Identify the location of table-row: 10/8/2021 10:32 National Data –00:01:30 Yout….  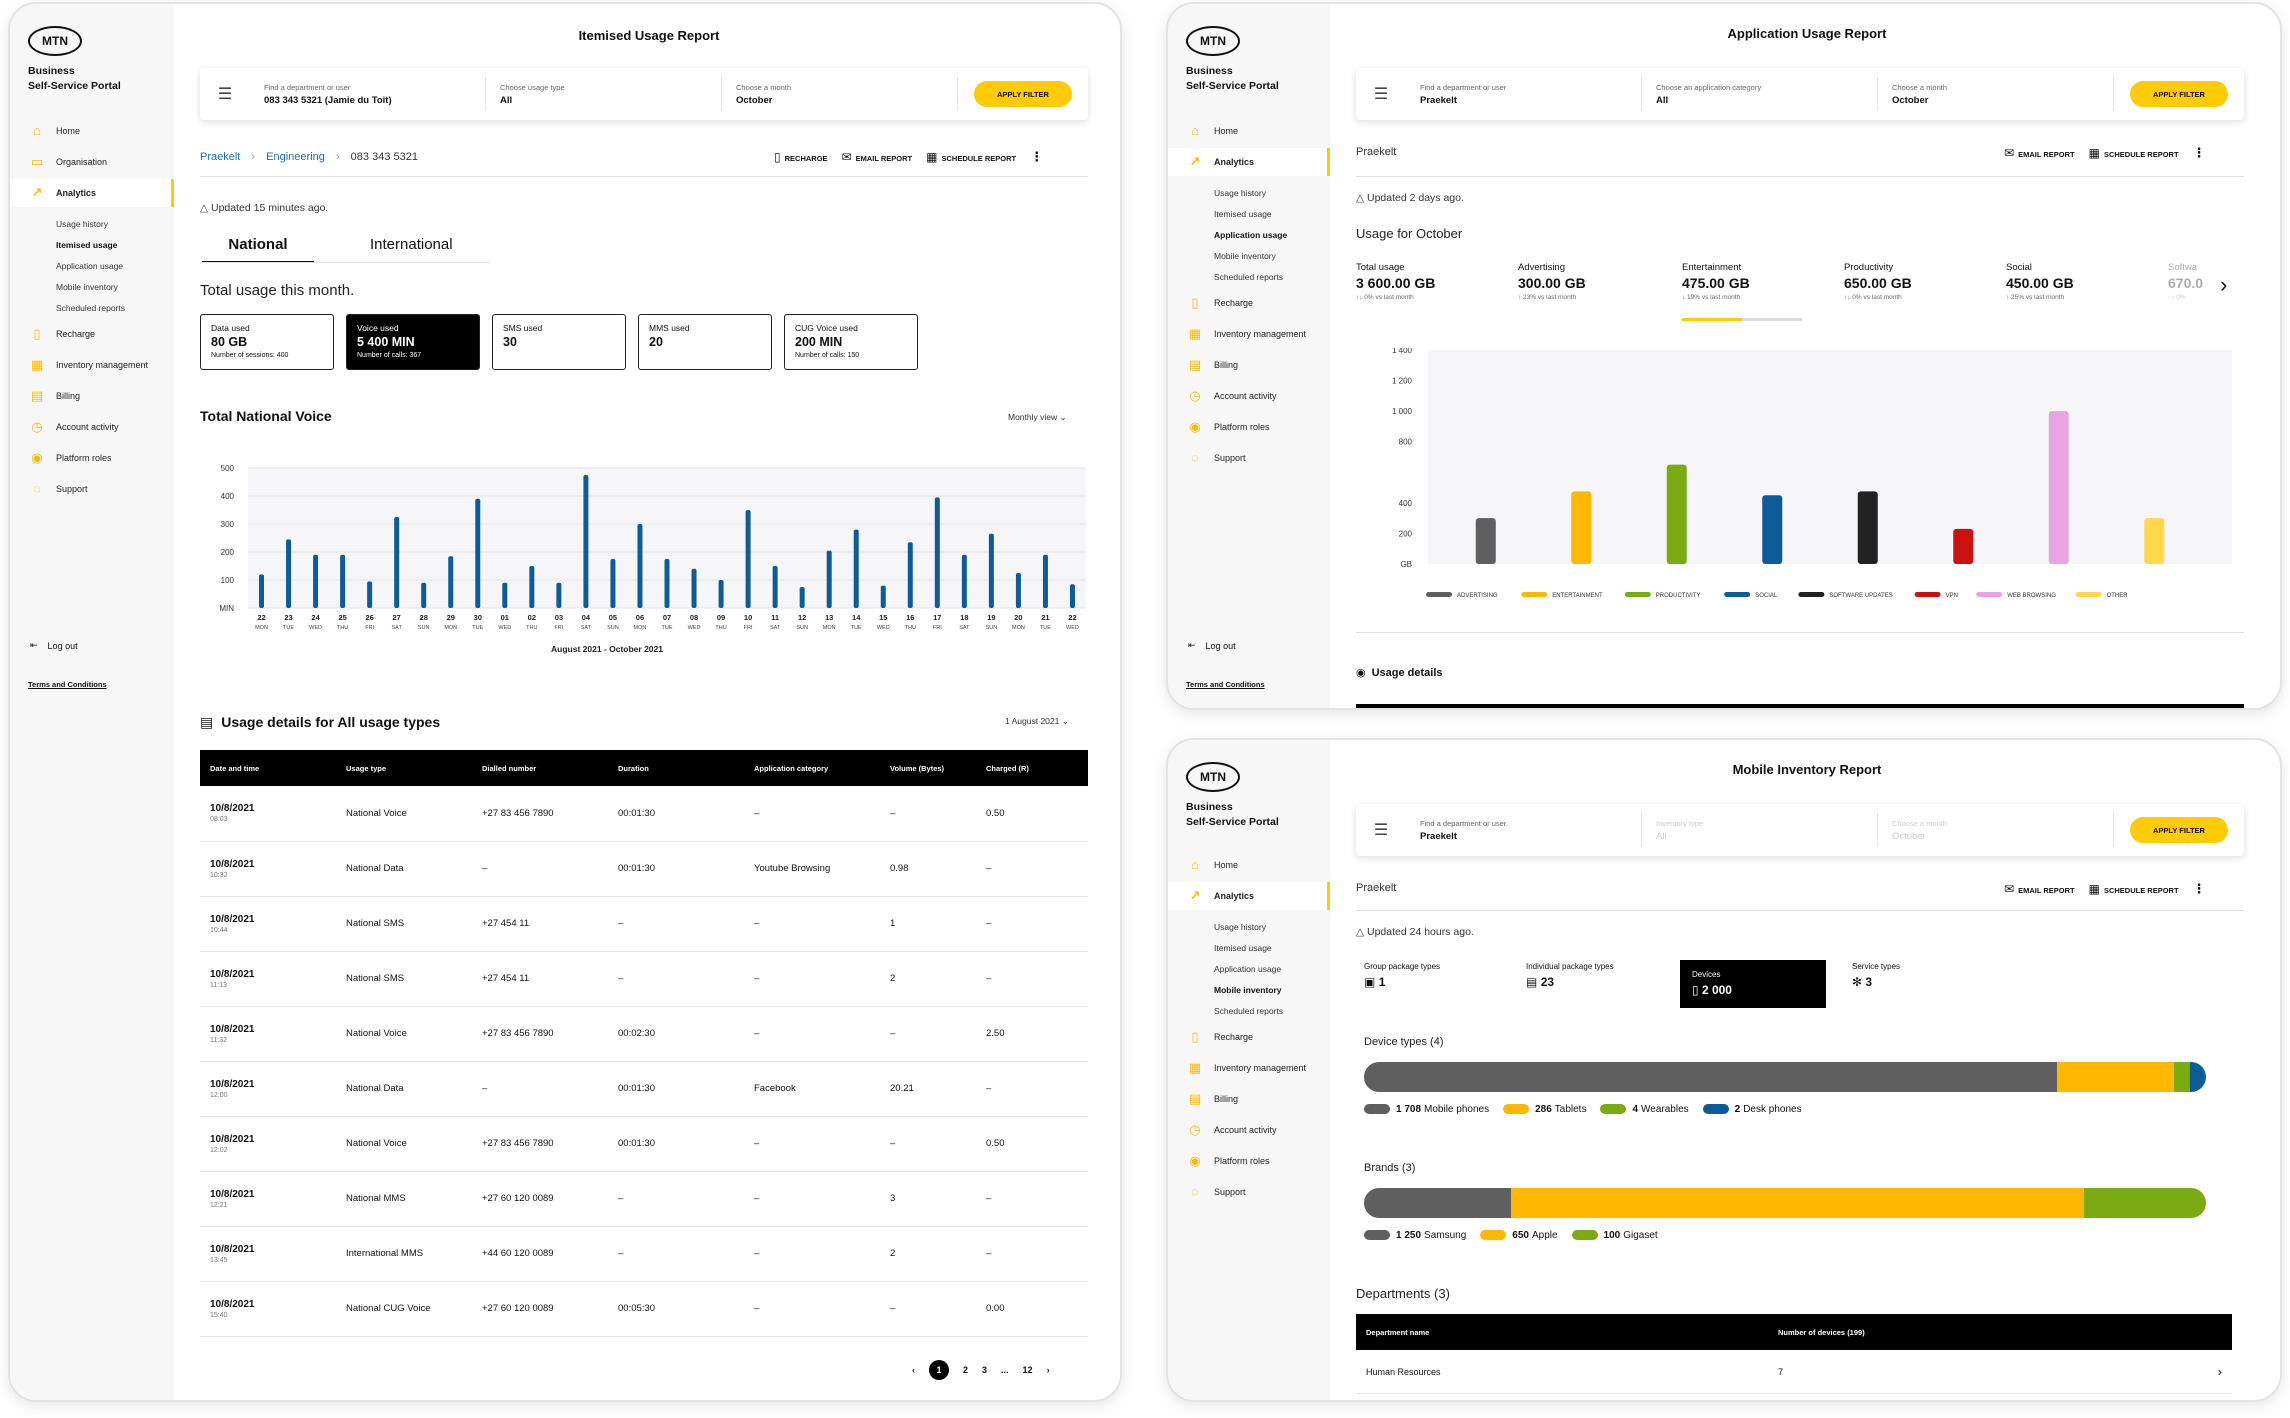
(644, 869).